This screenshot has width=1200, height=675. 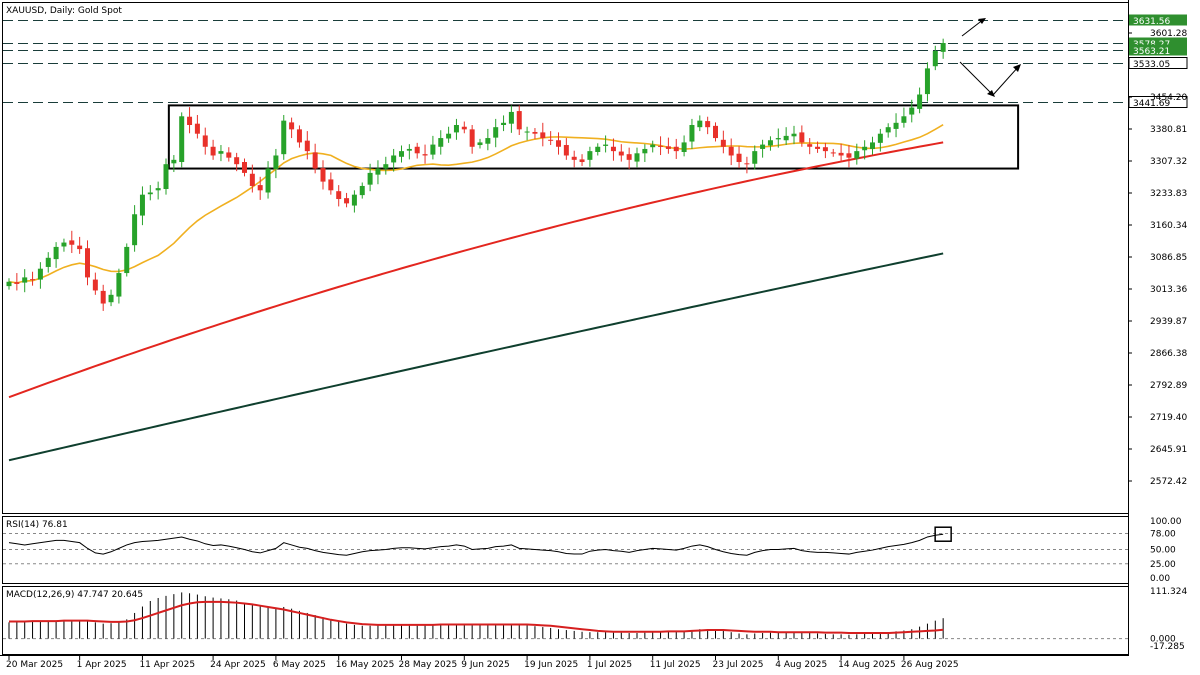 What do you see at coordinates (1168, 194) in the screenshot?
I see `price-tick-label: 3233.83` at bounding box center [1168, 194].